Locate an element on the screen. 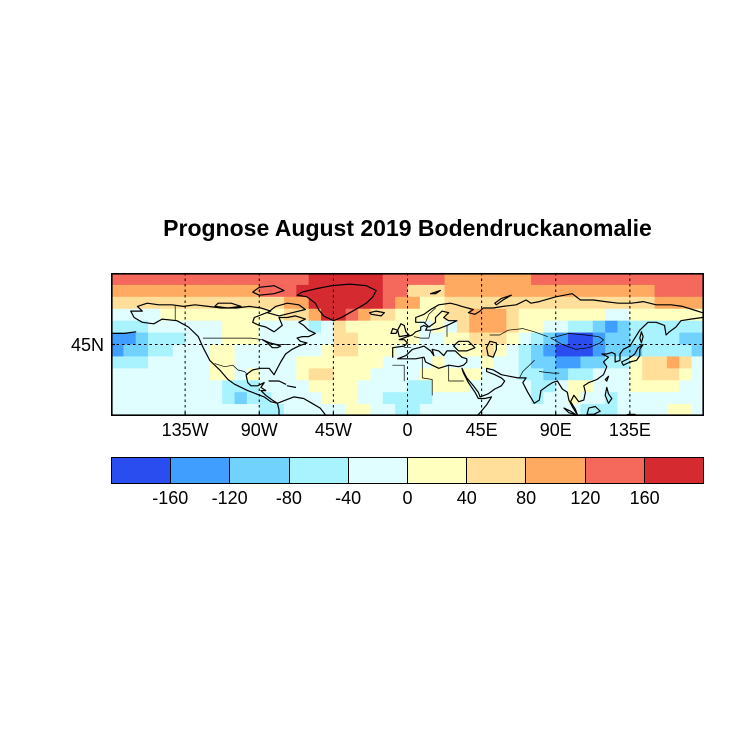 The width and height of the screenshot is (741, 741). colorbar-tick-label: -80 is located at coordinates (288, 498).